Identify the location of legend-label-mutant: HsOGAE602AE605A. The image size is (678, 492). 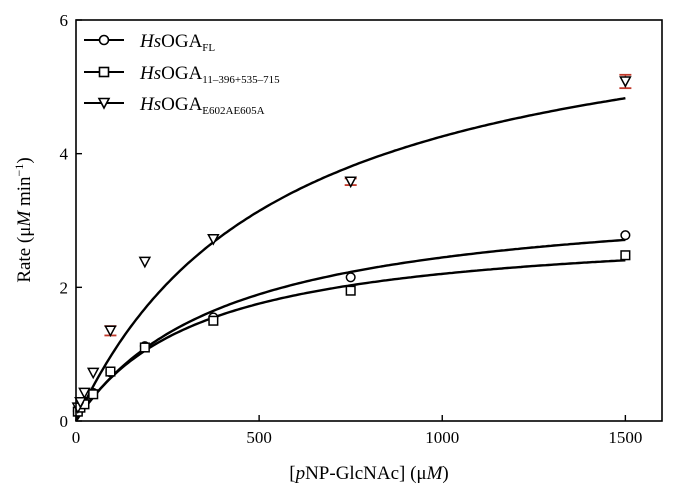
(202, 105).